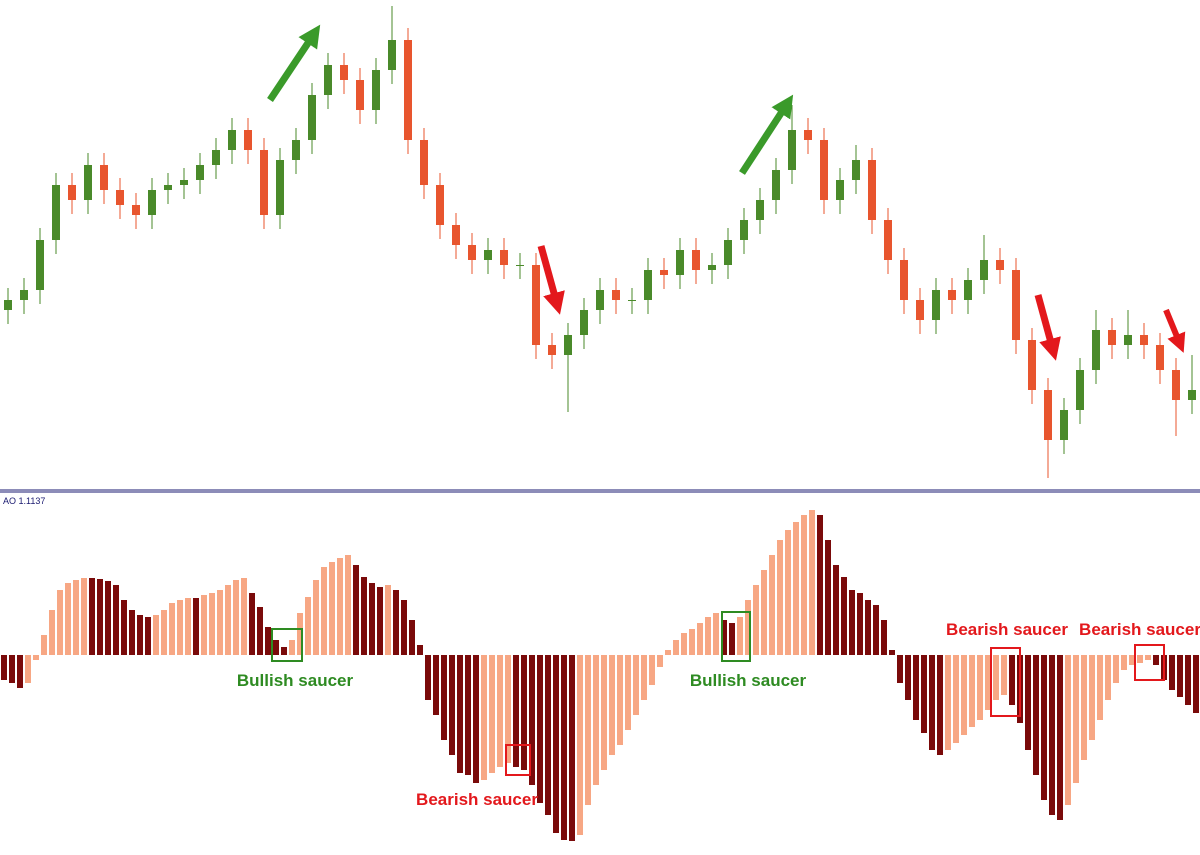  I want to click on down-arrow, so click(1047, 327).